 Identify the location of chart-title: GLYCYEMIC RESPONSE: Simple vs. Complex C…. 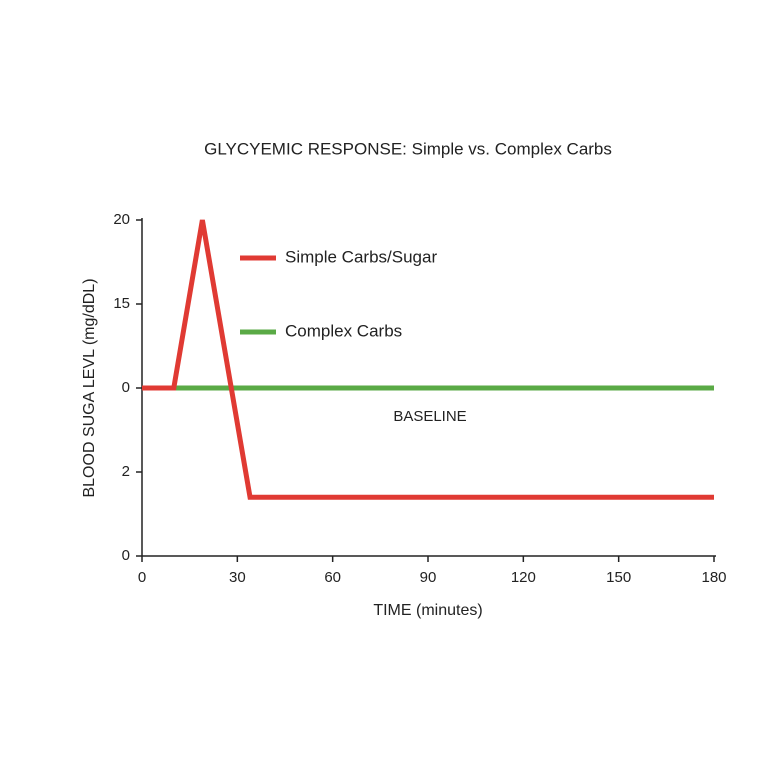
(408, 148).